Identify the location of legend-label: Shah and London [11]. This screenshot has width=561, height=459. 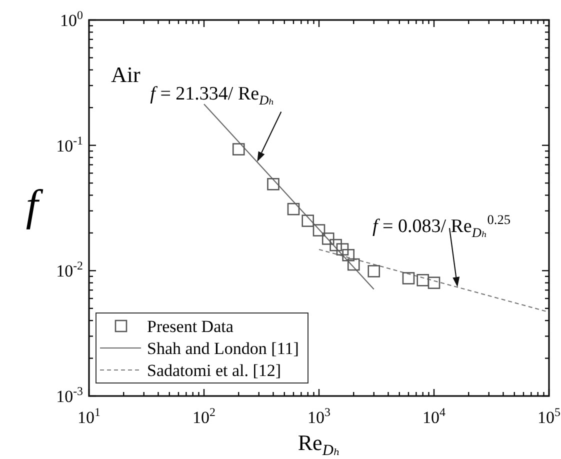
(223, 348).